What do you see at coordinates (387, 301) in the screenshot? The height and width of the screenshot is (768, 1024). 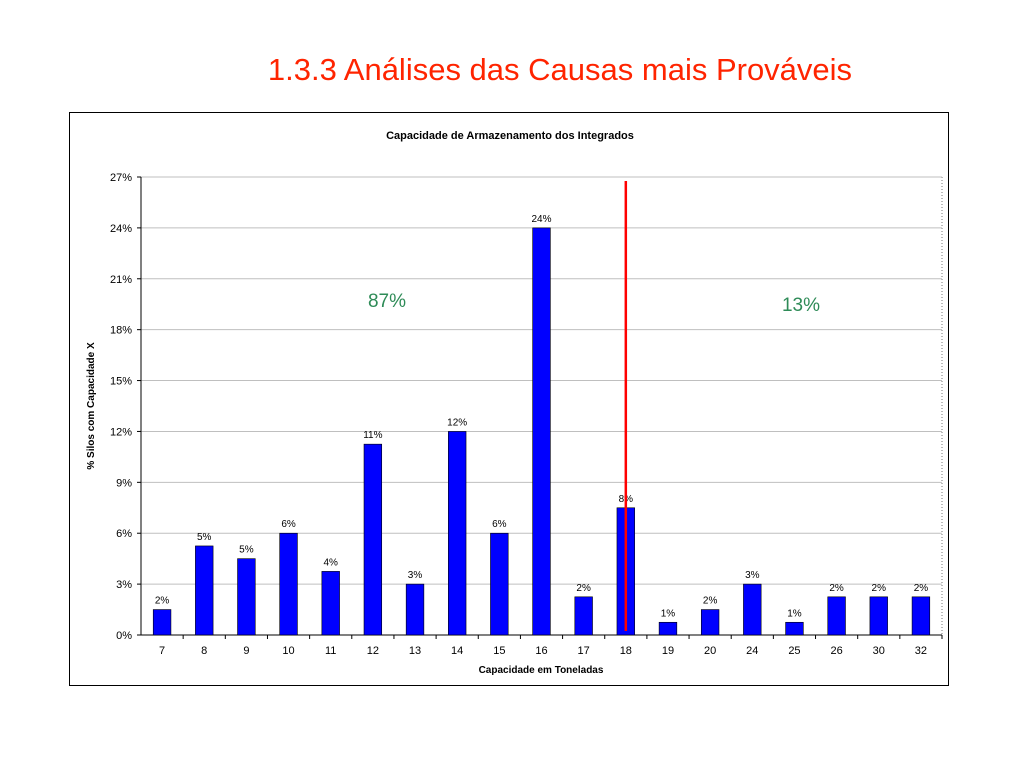 I see `share-left-label: 87%` at bounding box center [387, 301].